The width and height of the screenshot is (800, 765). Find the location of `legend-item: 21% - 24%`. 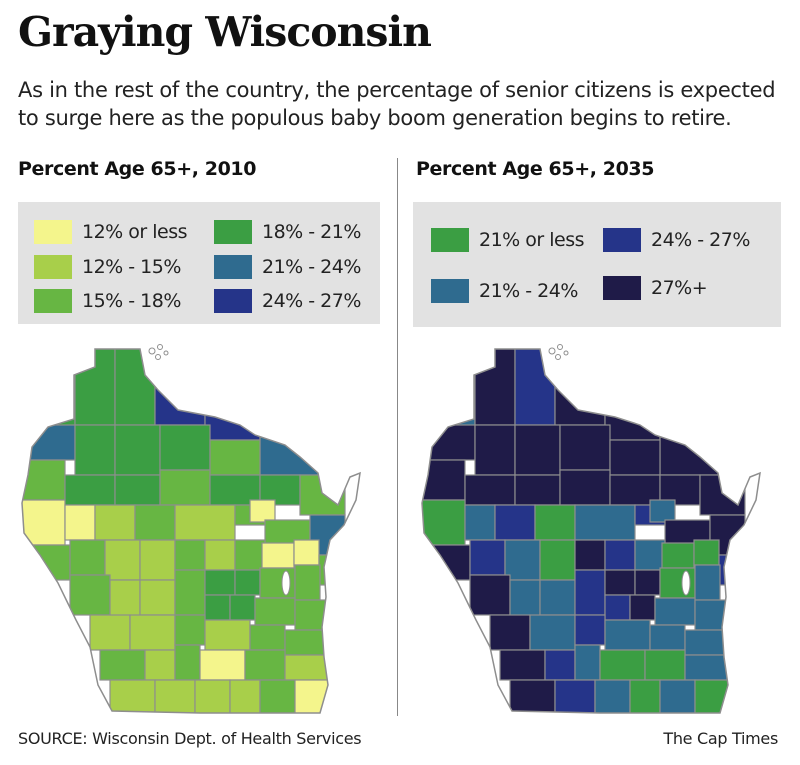

legend-item: 21% - 24% is located at coordinates (504, 291).